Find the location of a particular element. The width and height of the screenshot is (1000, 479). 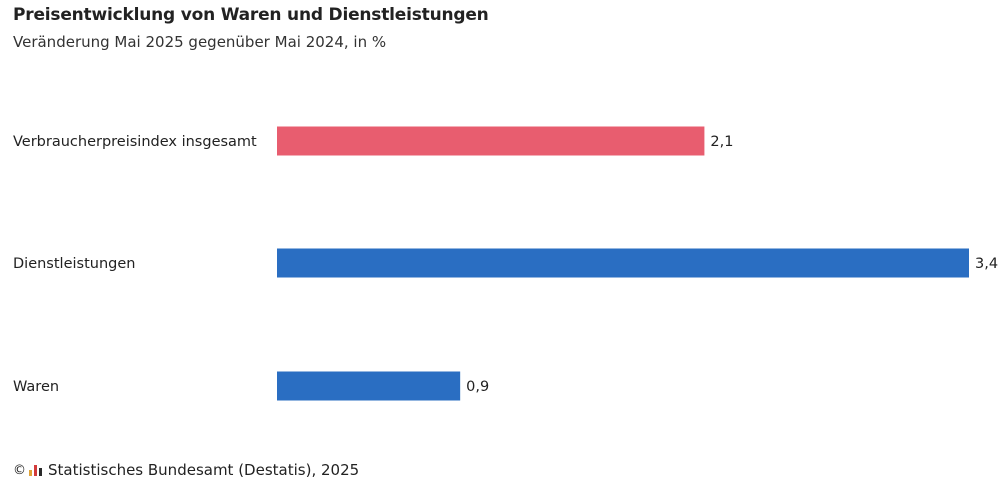

copyright-icon: © is located at coordinates (19, 470).